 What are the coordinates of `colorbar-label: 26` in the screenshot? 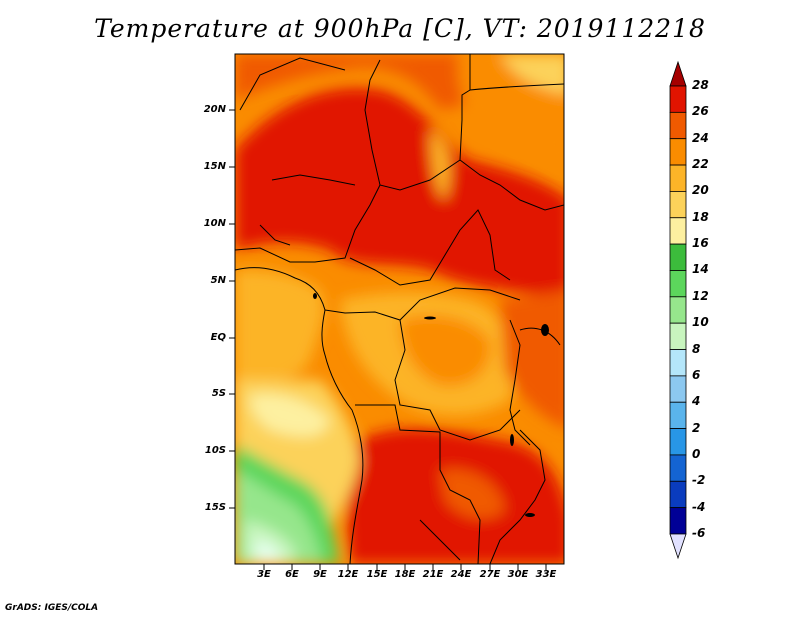 It's located at (700, 111).